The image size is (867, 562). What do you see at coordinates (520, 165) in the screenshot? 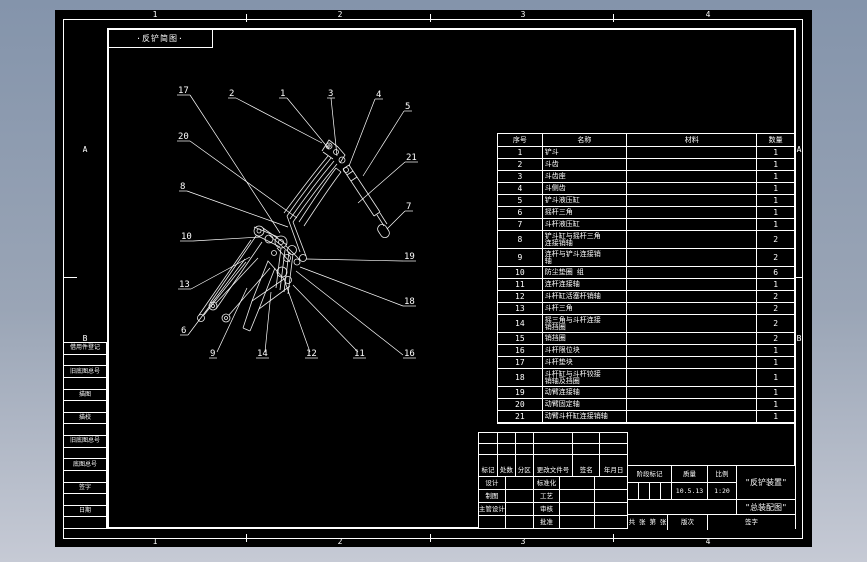
I see `bom-item-no: 2` at bounding box center [520, 165].